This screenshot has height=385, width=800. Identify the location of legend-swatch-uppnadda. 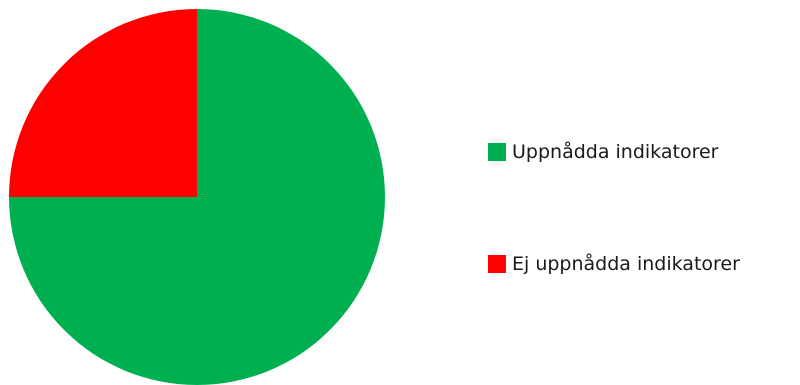
(497, 152).